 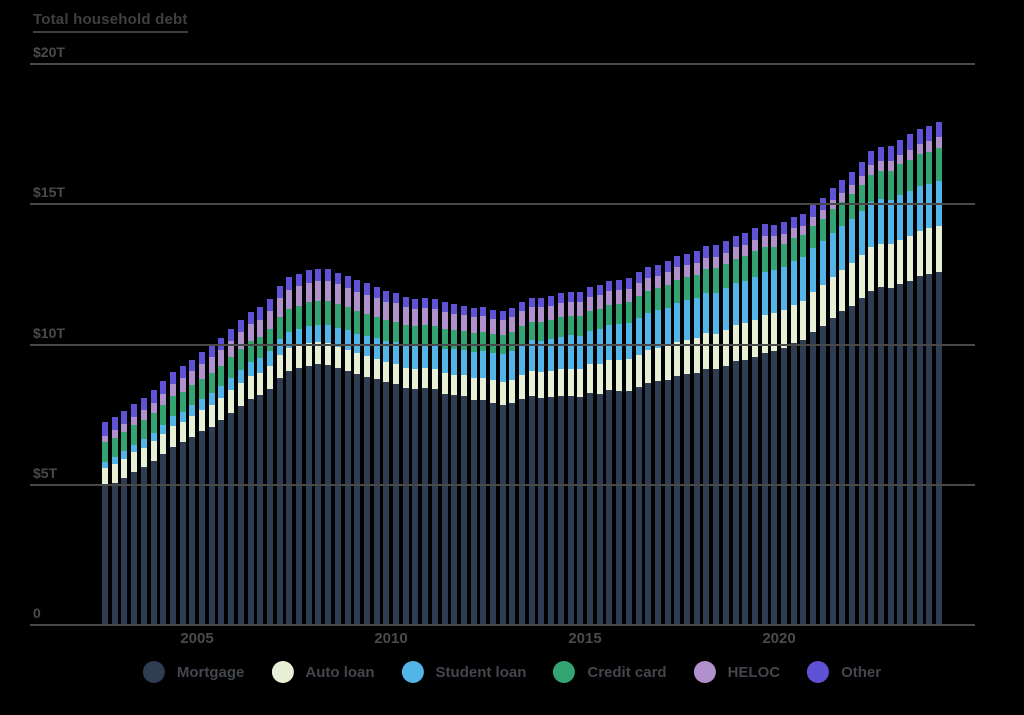 I want to click on legend-item-student-loan: Student loan, so click(x=463, y=672).